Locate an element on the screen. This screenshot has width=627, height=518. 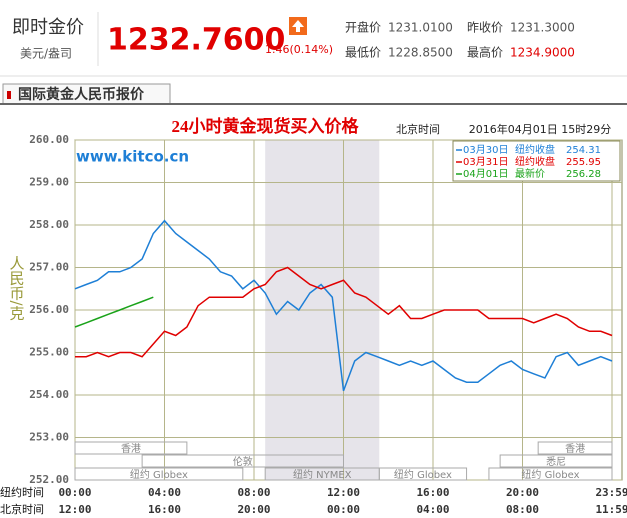
quote-price: 1232.7600 is located at coordinates (196, 40).